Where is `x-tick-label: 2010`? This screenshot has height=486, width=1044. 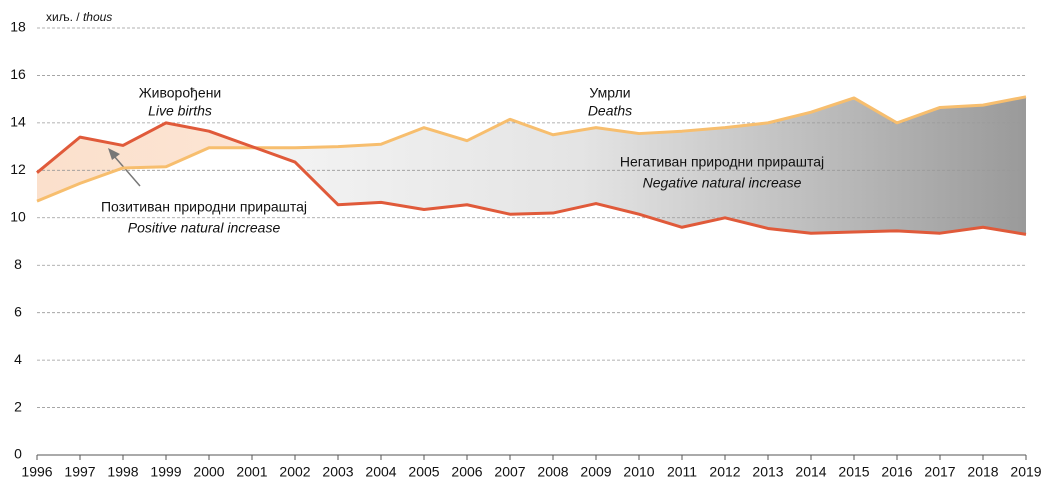
x-tick-label: 2010 is located at coordinates (638, 472).